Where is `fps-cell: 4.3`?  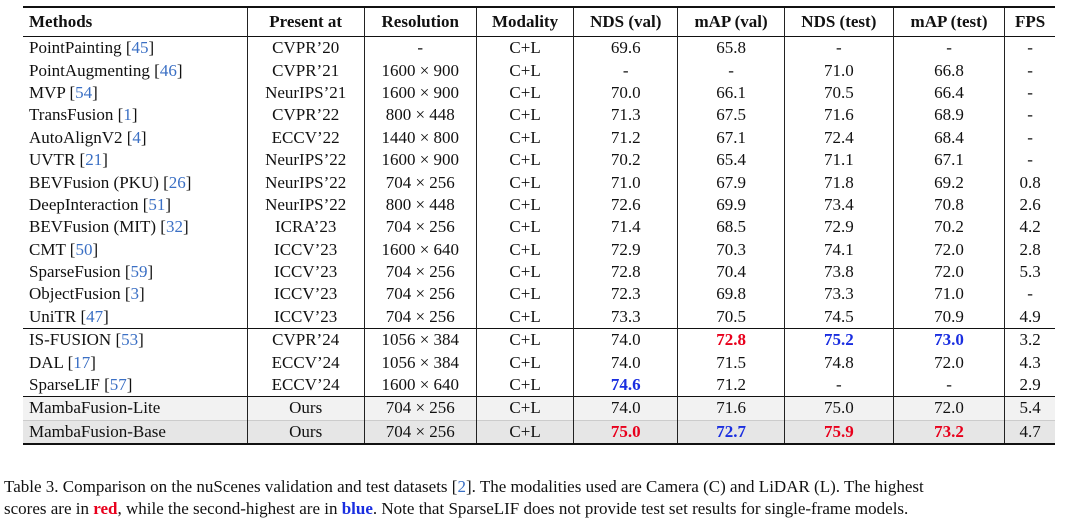
fps-cell: 4.3 is located at coordinates (1030, 362).